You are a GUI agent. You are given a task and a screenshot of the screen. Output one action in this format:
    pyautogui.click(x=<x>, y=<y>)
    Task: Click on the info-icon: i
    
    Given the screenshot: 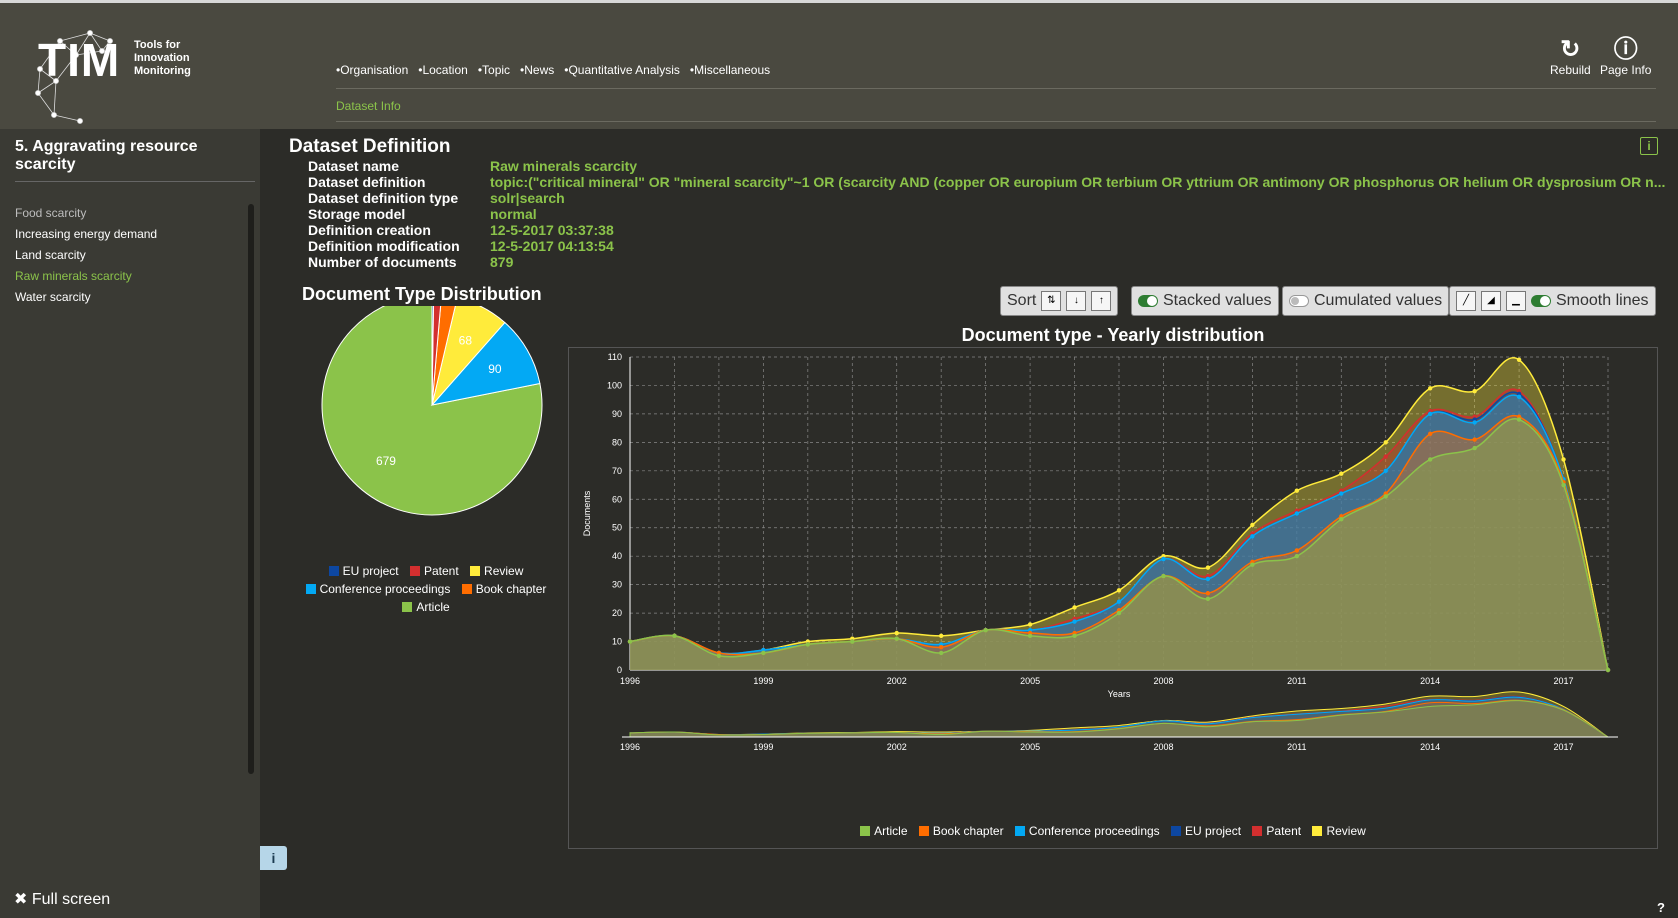 What is the action you would take?
    pyautogui.click(x=1649, y=146)
    